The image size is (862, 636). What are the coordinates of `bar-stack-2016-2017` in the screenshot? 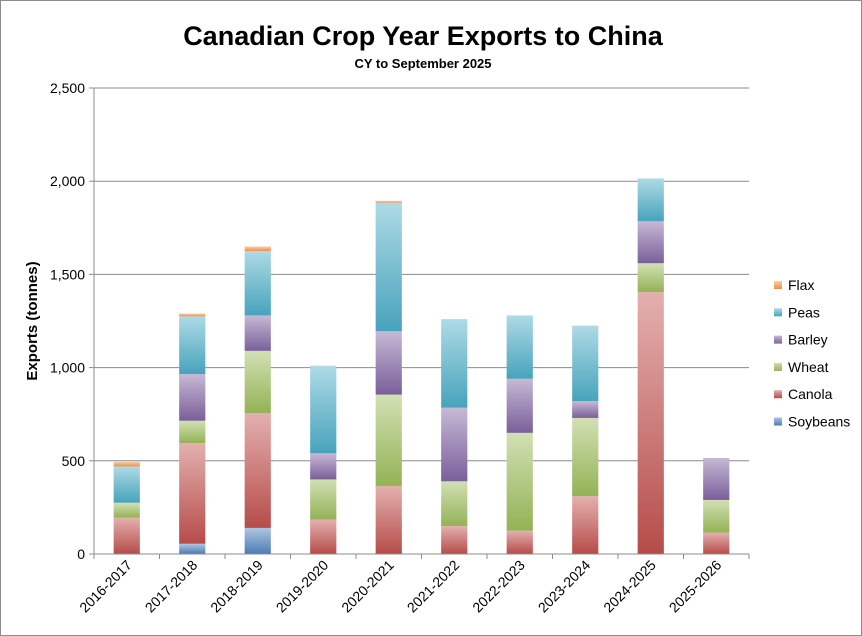 It's located at (126, 507).